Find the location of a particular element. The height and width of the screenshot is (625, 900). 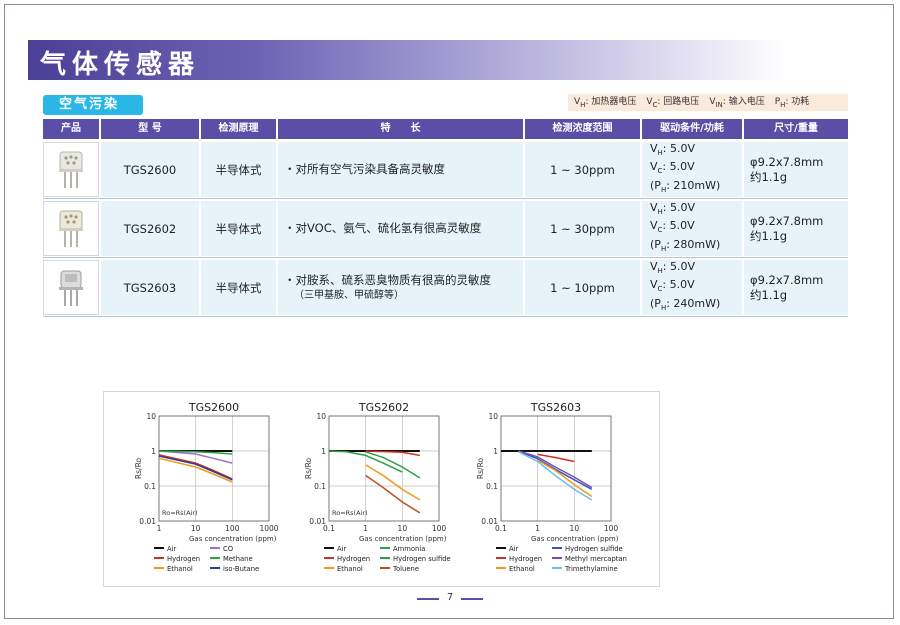

drive-cell: VH: 5.0V VC: 5.0V (PH: 240mW) is located at coordinates (692, 287).